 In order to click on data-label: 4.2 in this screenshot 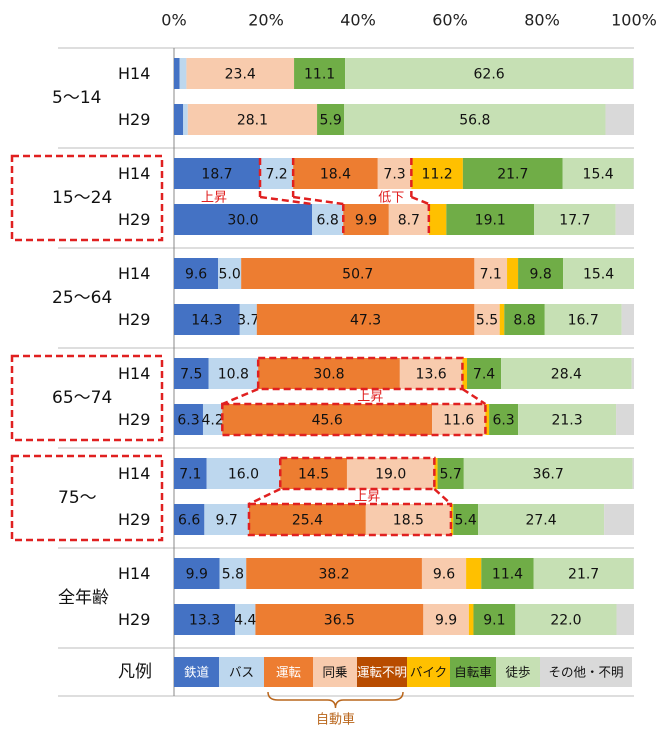, I will do `click(213, 421)`.